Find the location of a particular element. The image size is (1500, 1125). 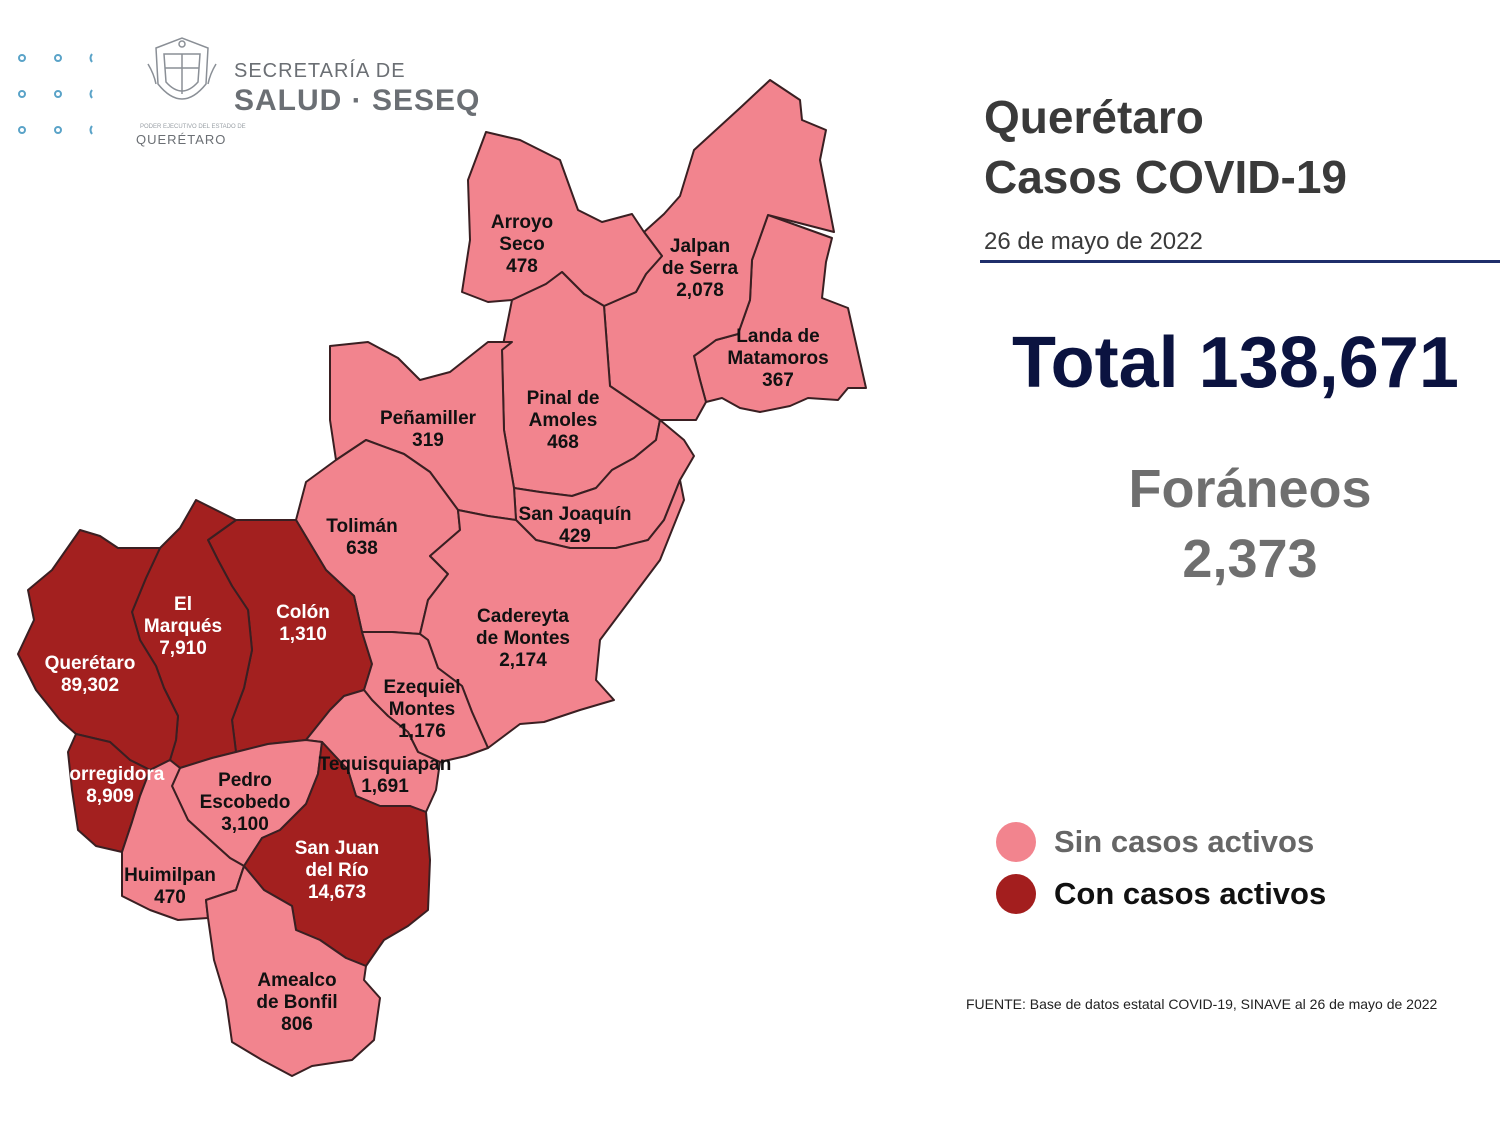

label-huimilpan: Huimilpan 470 is located at coordinates (170, 886).